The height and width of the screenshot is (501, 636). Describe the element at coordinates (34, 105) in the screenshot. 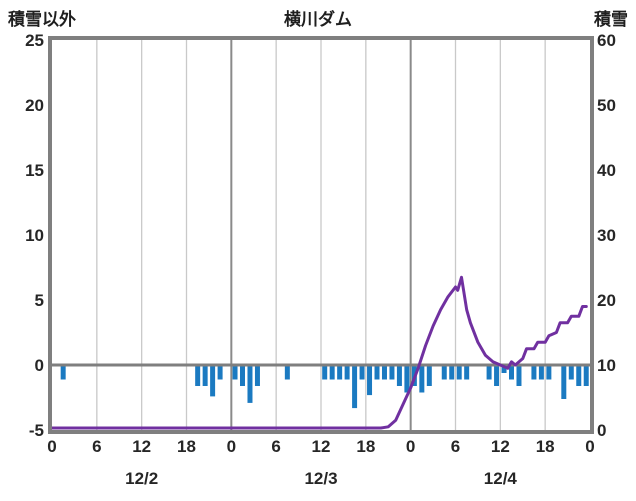

I see `left-axis-tick: 20` at that location.